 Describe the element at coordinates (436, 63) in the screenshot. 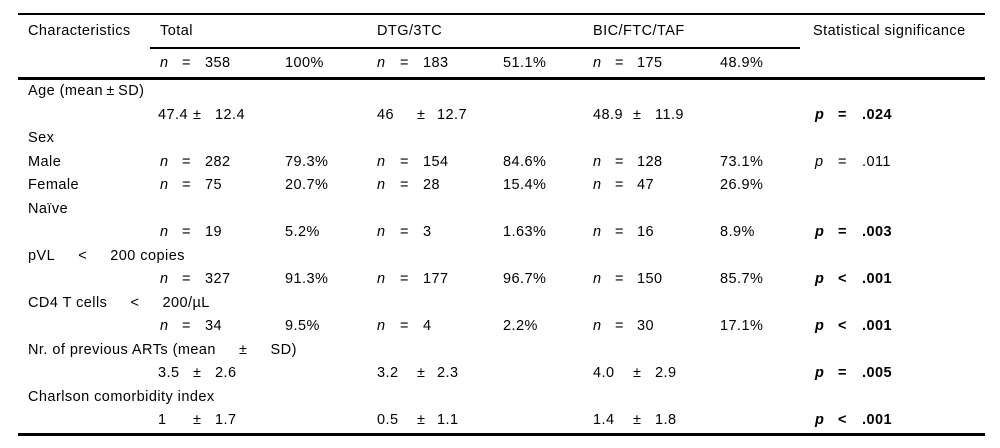

I see `dtg-count: 183` at that location.